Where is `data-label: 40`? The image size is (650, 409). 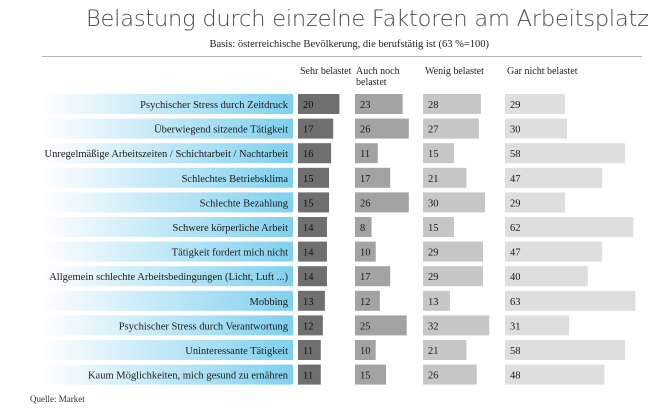
data-label: 40 is located at coordinates (515, 277).